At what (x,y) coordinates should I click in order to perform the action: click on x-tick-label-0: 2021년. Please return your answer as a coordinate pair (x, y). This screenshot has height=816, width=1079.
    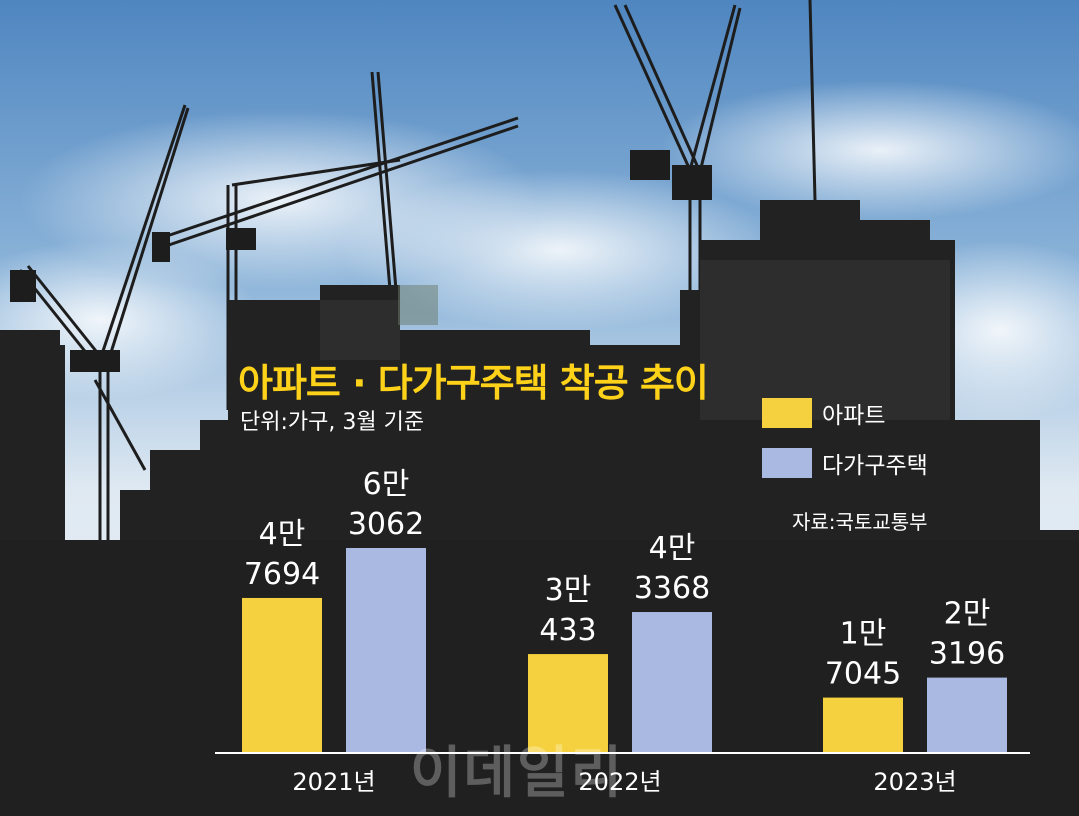
    Looking at the image, I should click on (333, 782).